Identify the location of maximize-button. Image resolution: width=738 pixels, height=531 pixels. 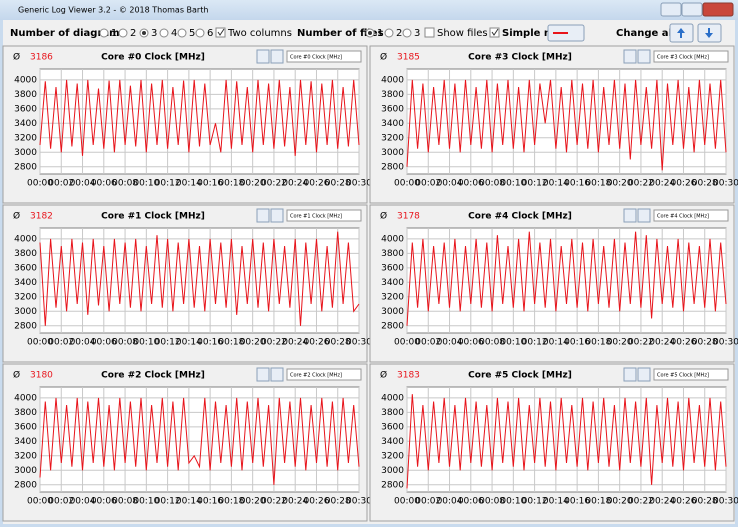
(692, 9).